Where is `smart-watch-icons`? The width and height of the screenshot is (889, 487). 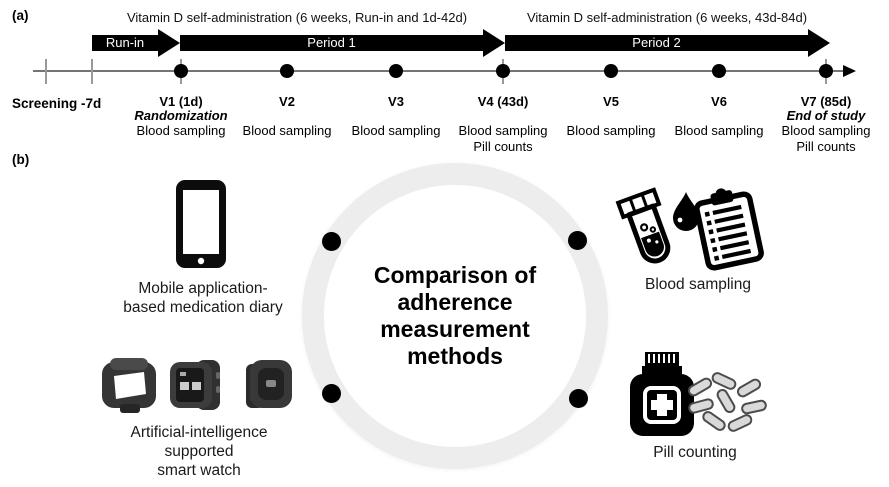
smart-watch-icons is located at coordinates (197, 385).